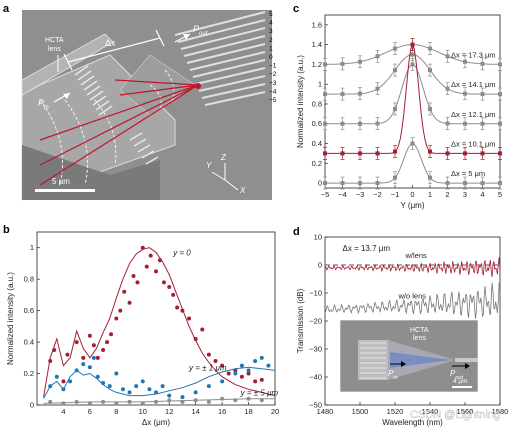  Describe the element at coordinates (317, 24) in the screenshot. I see `y-tick-label: 1.6` at that location.